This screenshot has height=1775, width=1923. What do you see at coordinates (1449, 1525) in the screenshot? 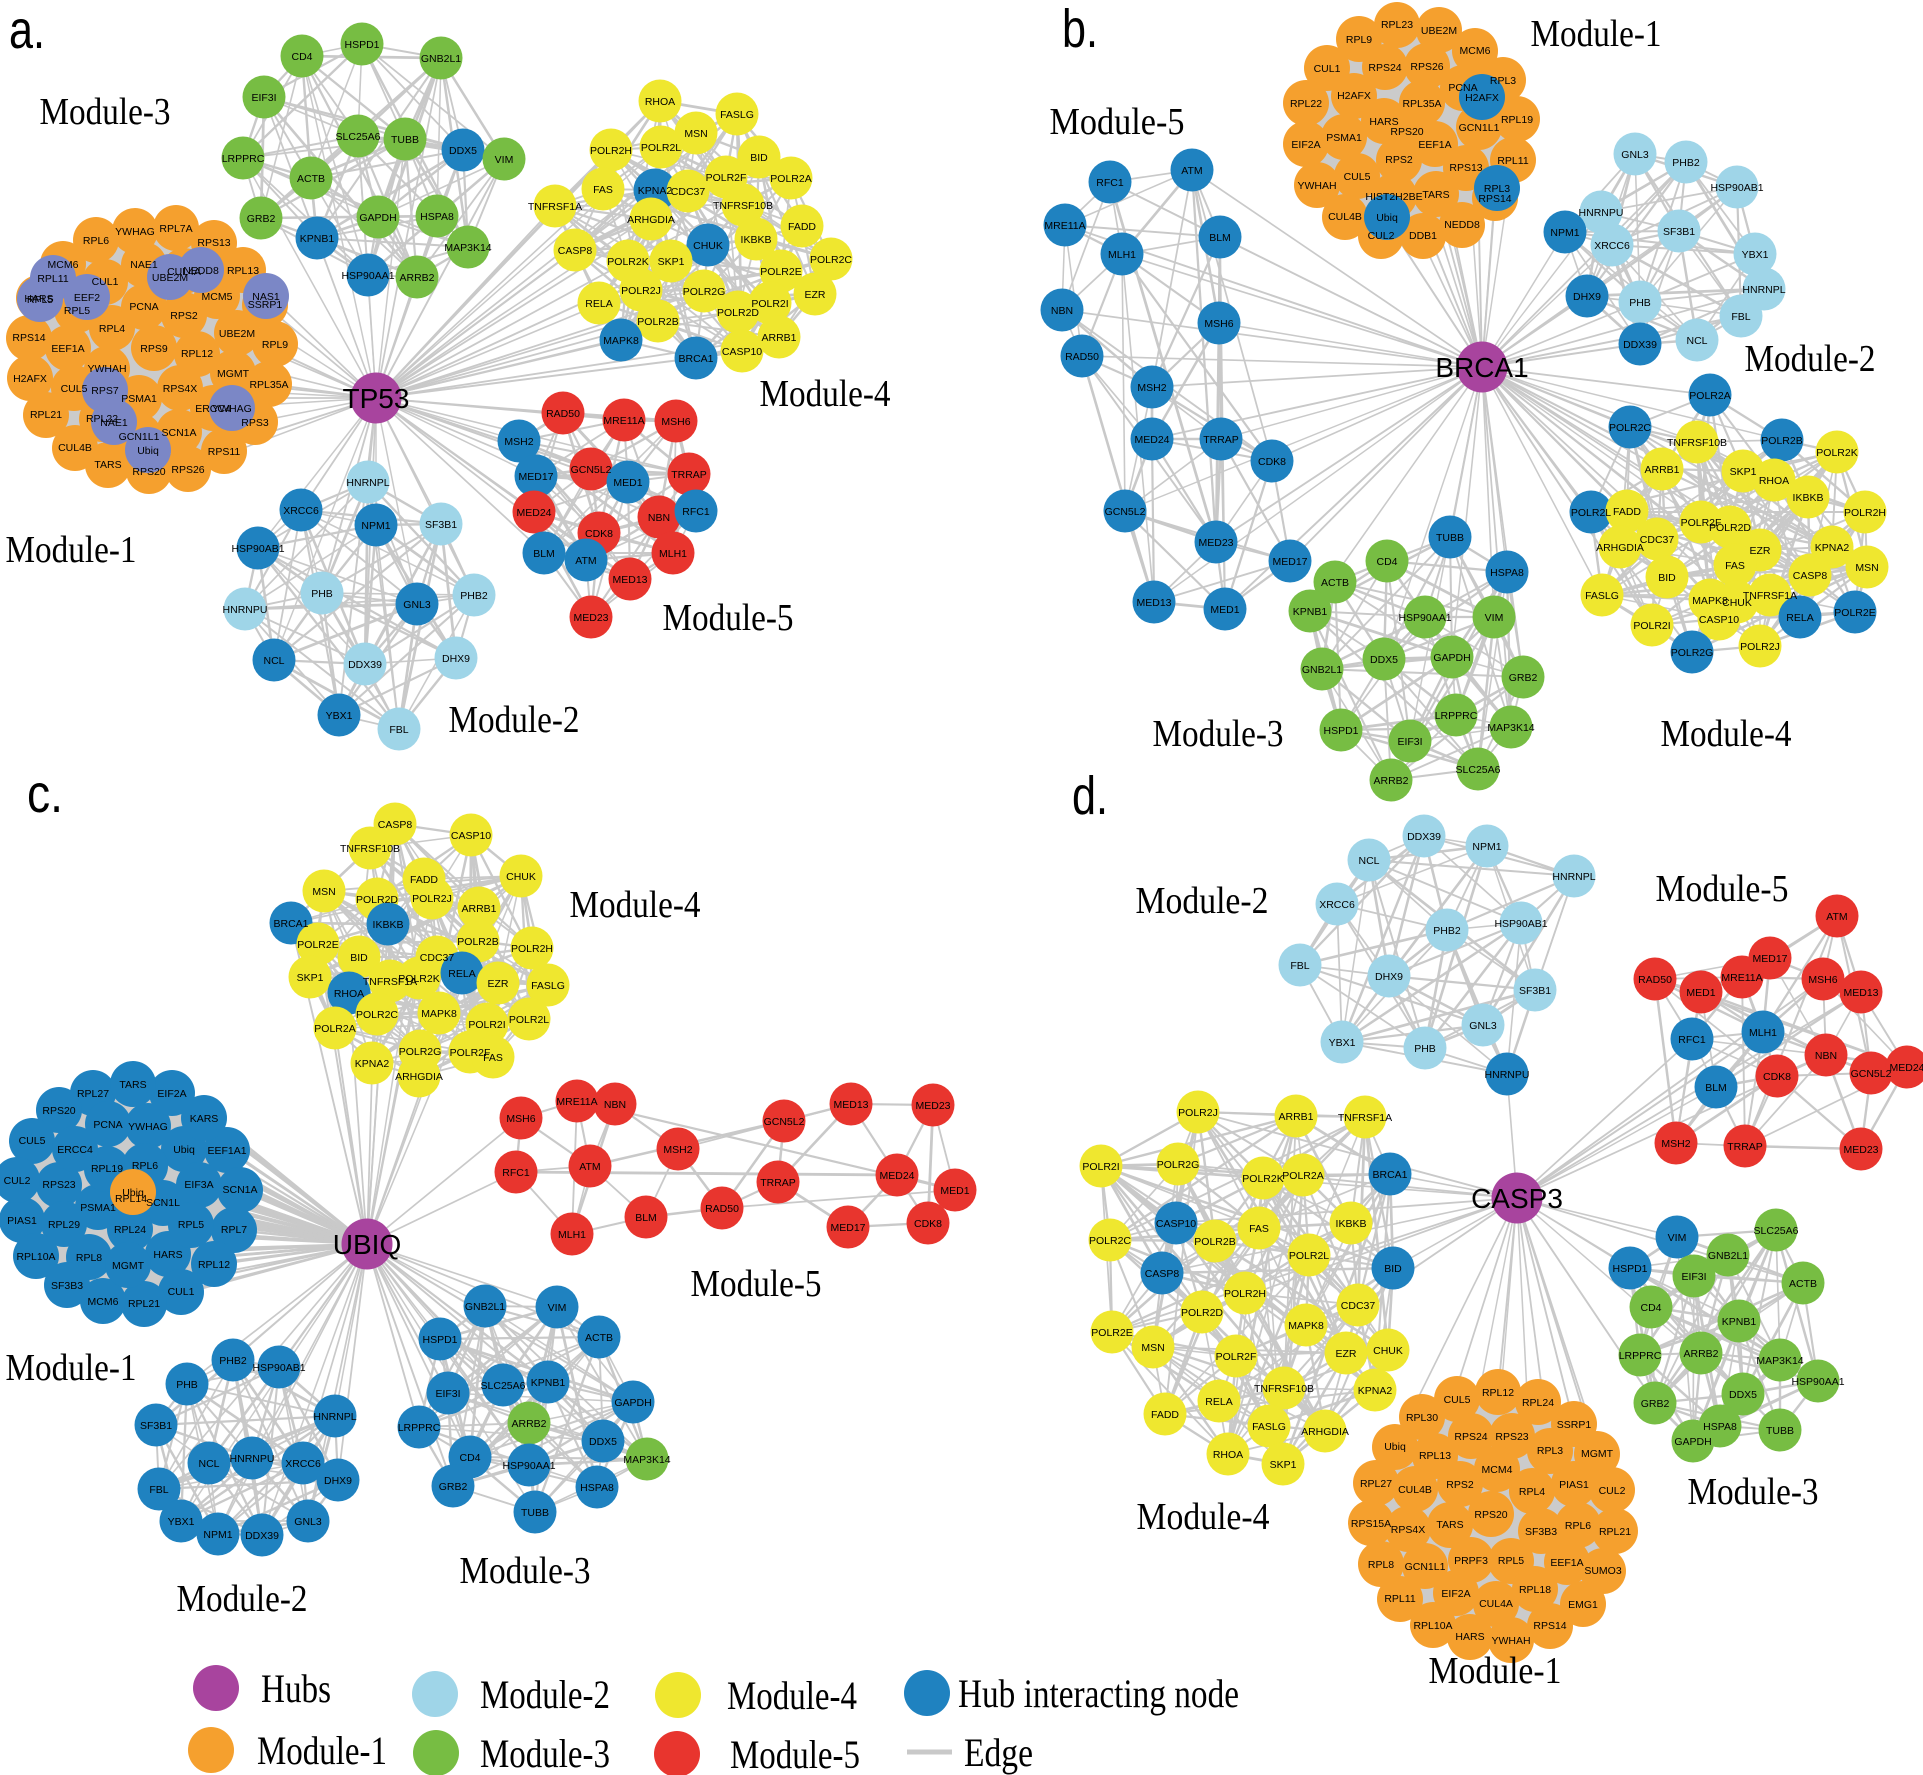
I see `svg-text: TARS` at bounding box center [1449, 1525].